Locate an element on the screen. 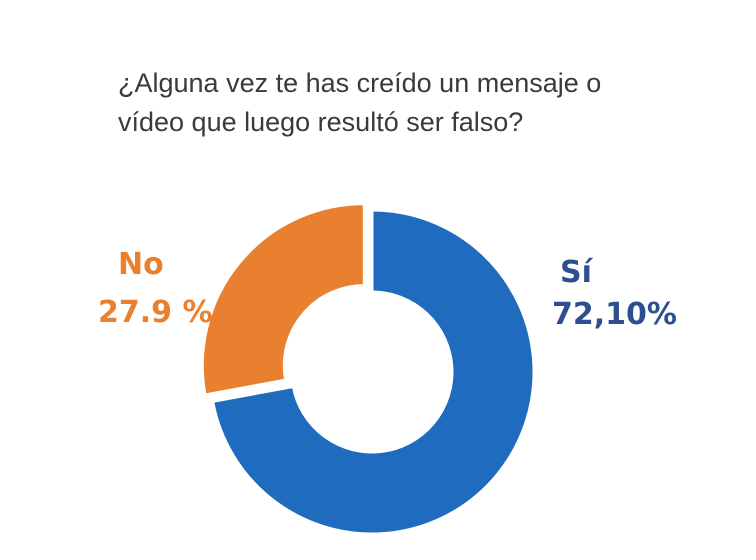 The height and width of the screenshot is (560, 756). slice-category-label: Sí is located at coordinates (577, 272).